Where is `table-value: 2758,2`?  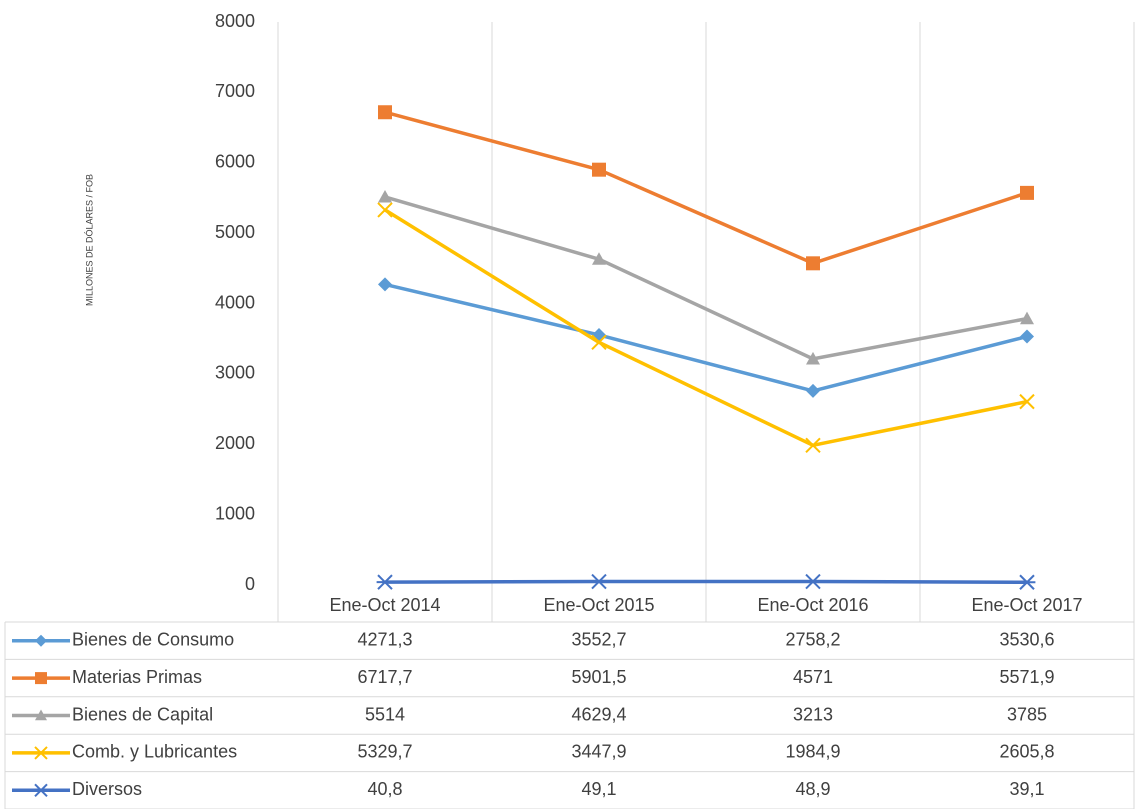
table-value: 2758,2 is located at coordinates (812, 639).